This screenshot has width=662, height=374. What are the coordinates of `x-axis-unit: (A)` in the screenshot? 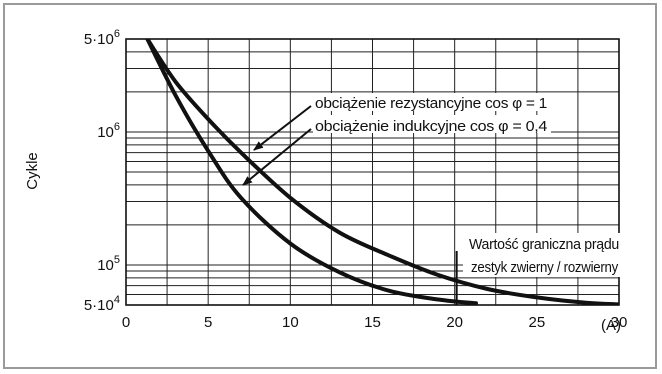 It's located at (611, 325).